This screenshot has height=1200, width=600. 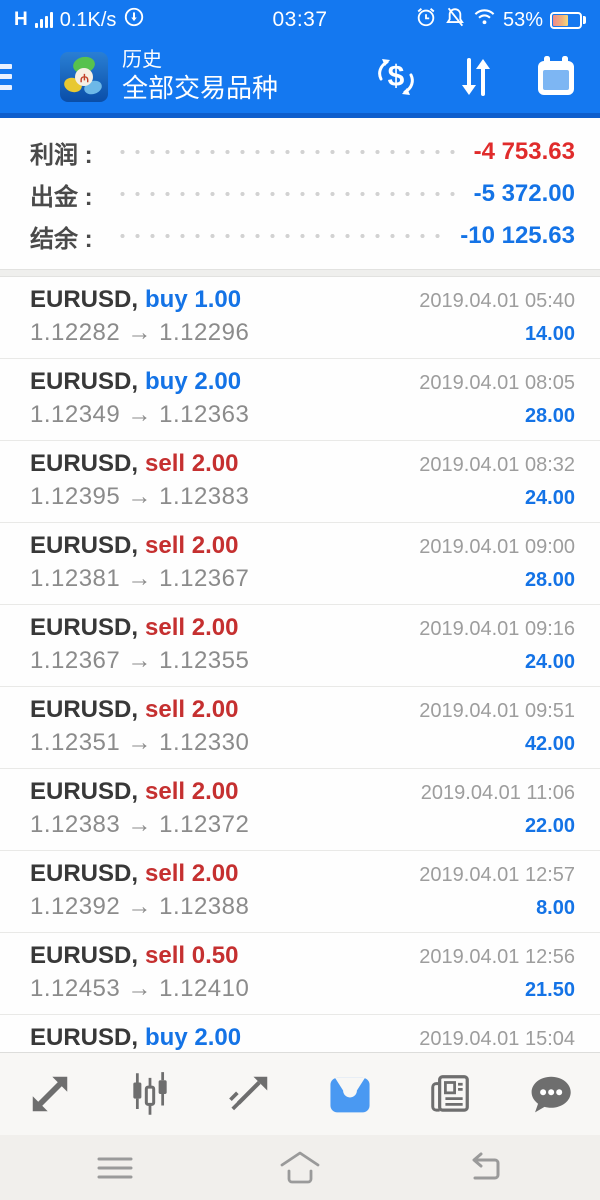 What do you see at coordinates (192, 955) in the screenshot?
I see `trade-side-volume: sell 0.50` at bounding box center [192, 955].